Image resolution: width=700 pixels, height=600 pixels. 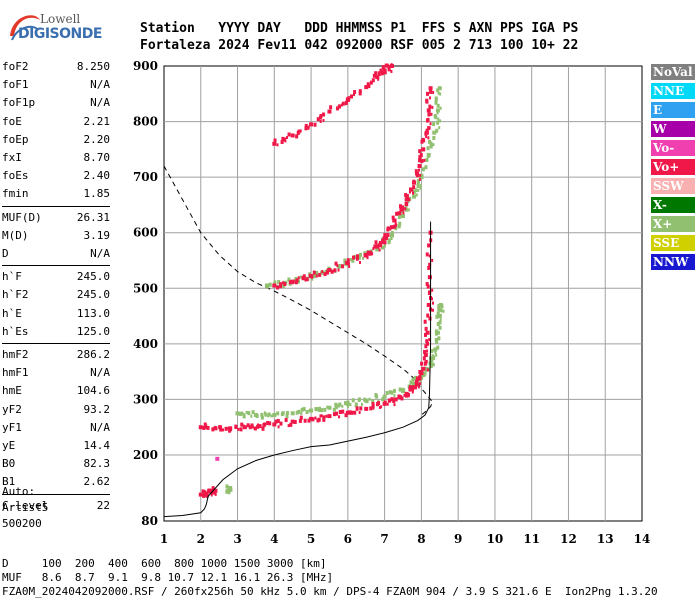 What do you see at coordinates (145, 233) in the screenshot?
I see `y-tick-label: 600` at bounding box center [145, 233].